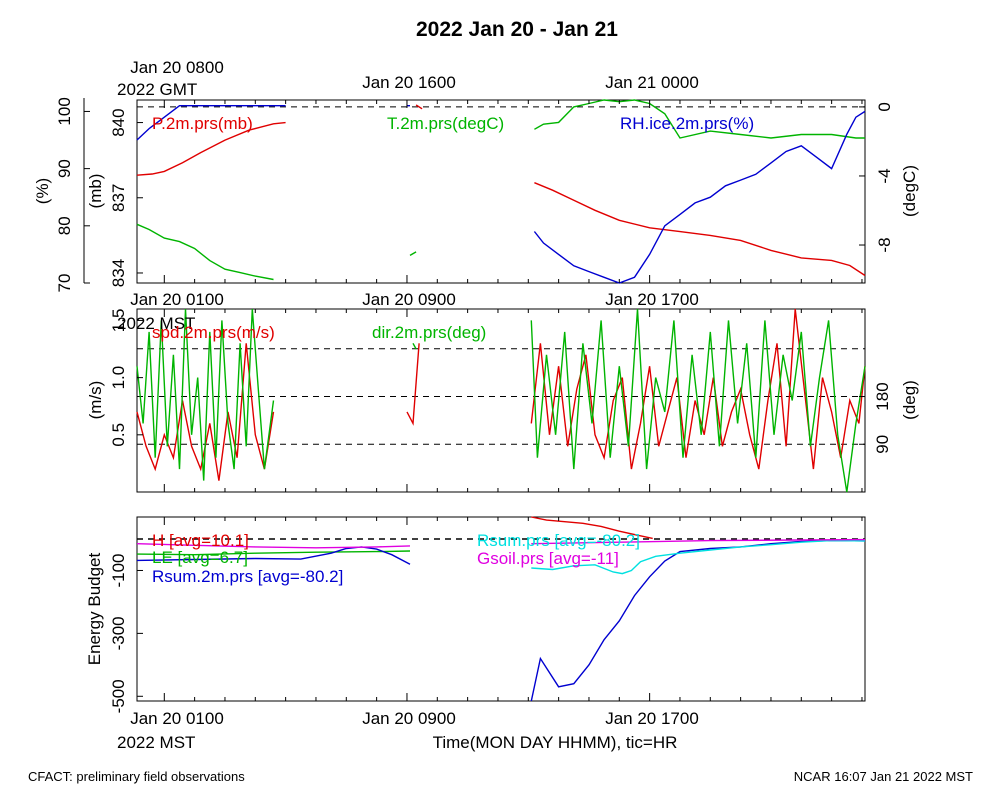  Describe the element at coordinates (884, 106) in the screenshot. I see `y-tick-label: 0` at that location.